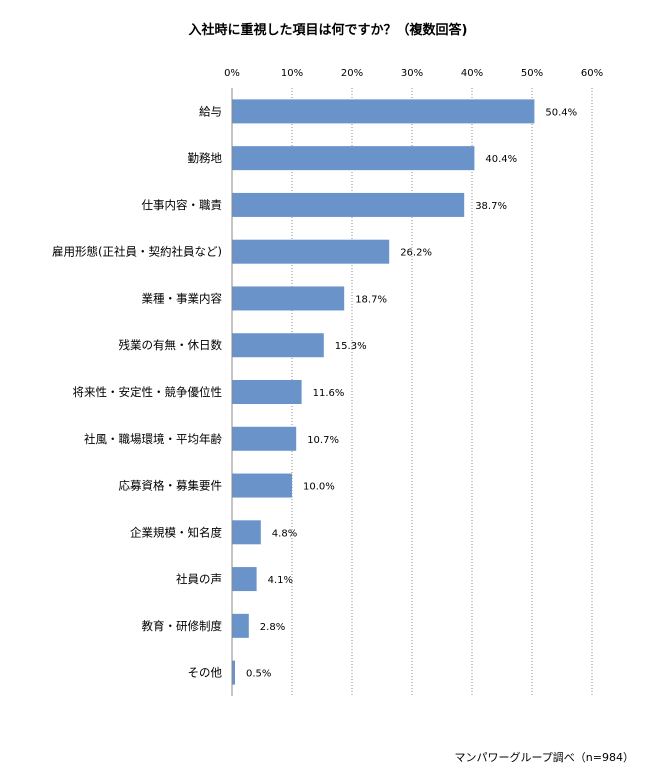 This screenshot has width=656, height=779. I want to click on value-label: 2.8%, so click(272, 627).